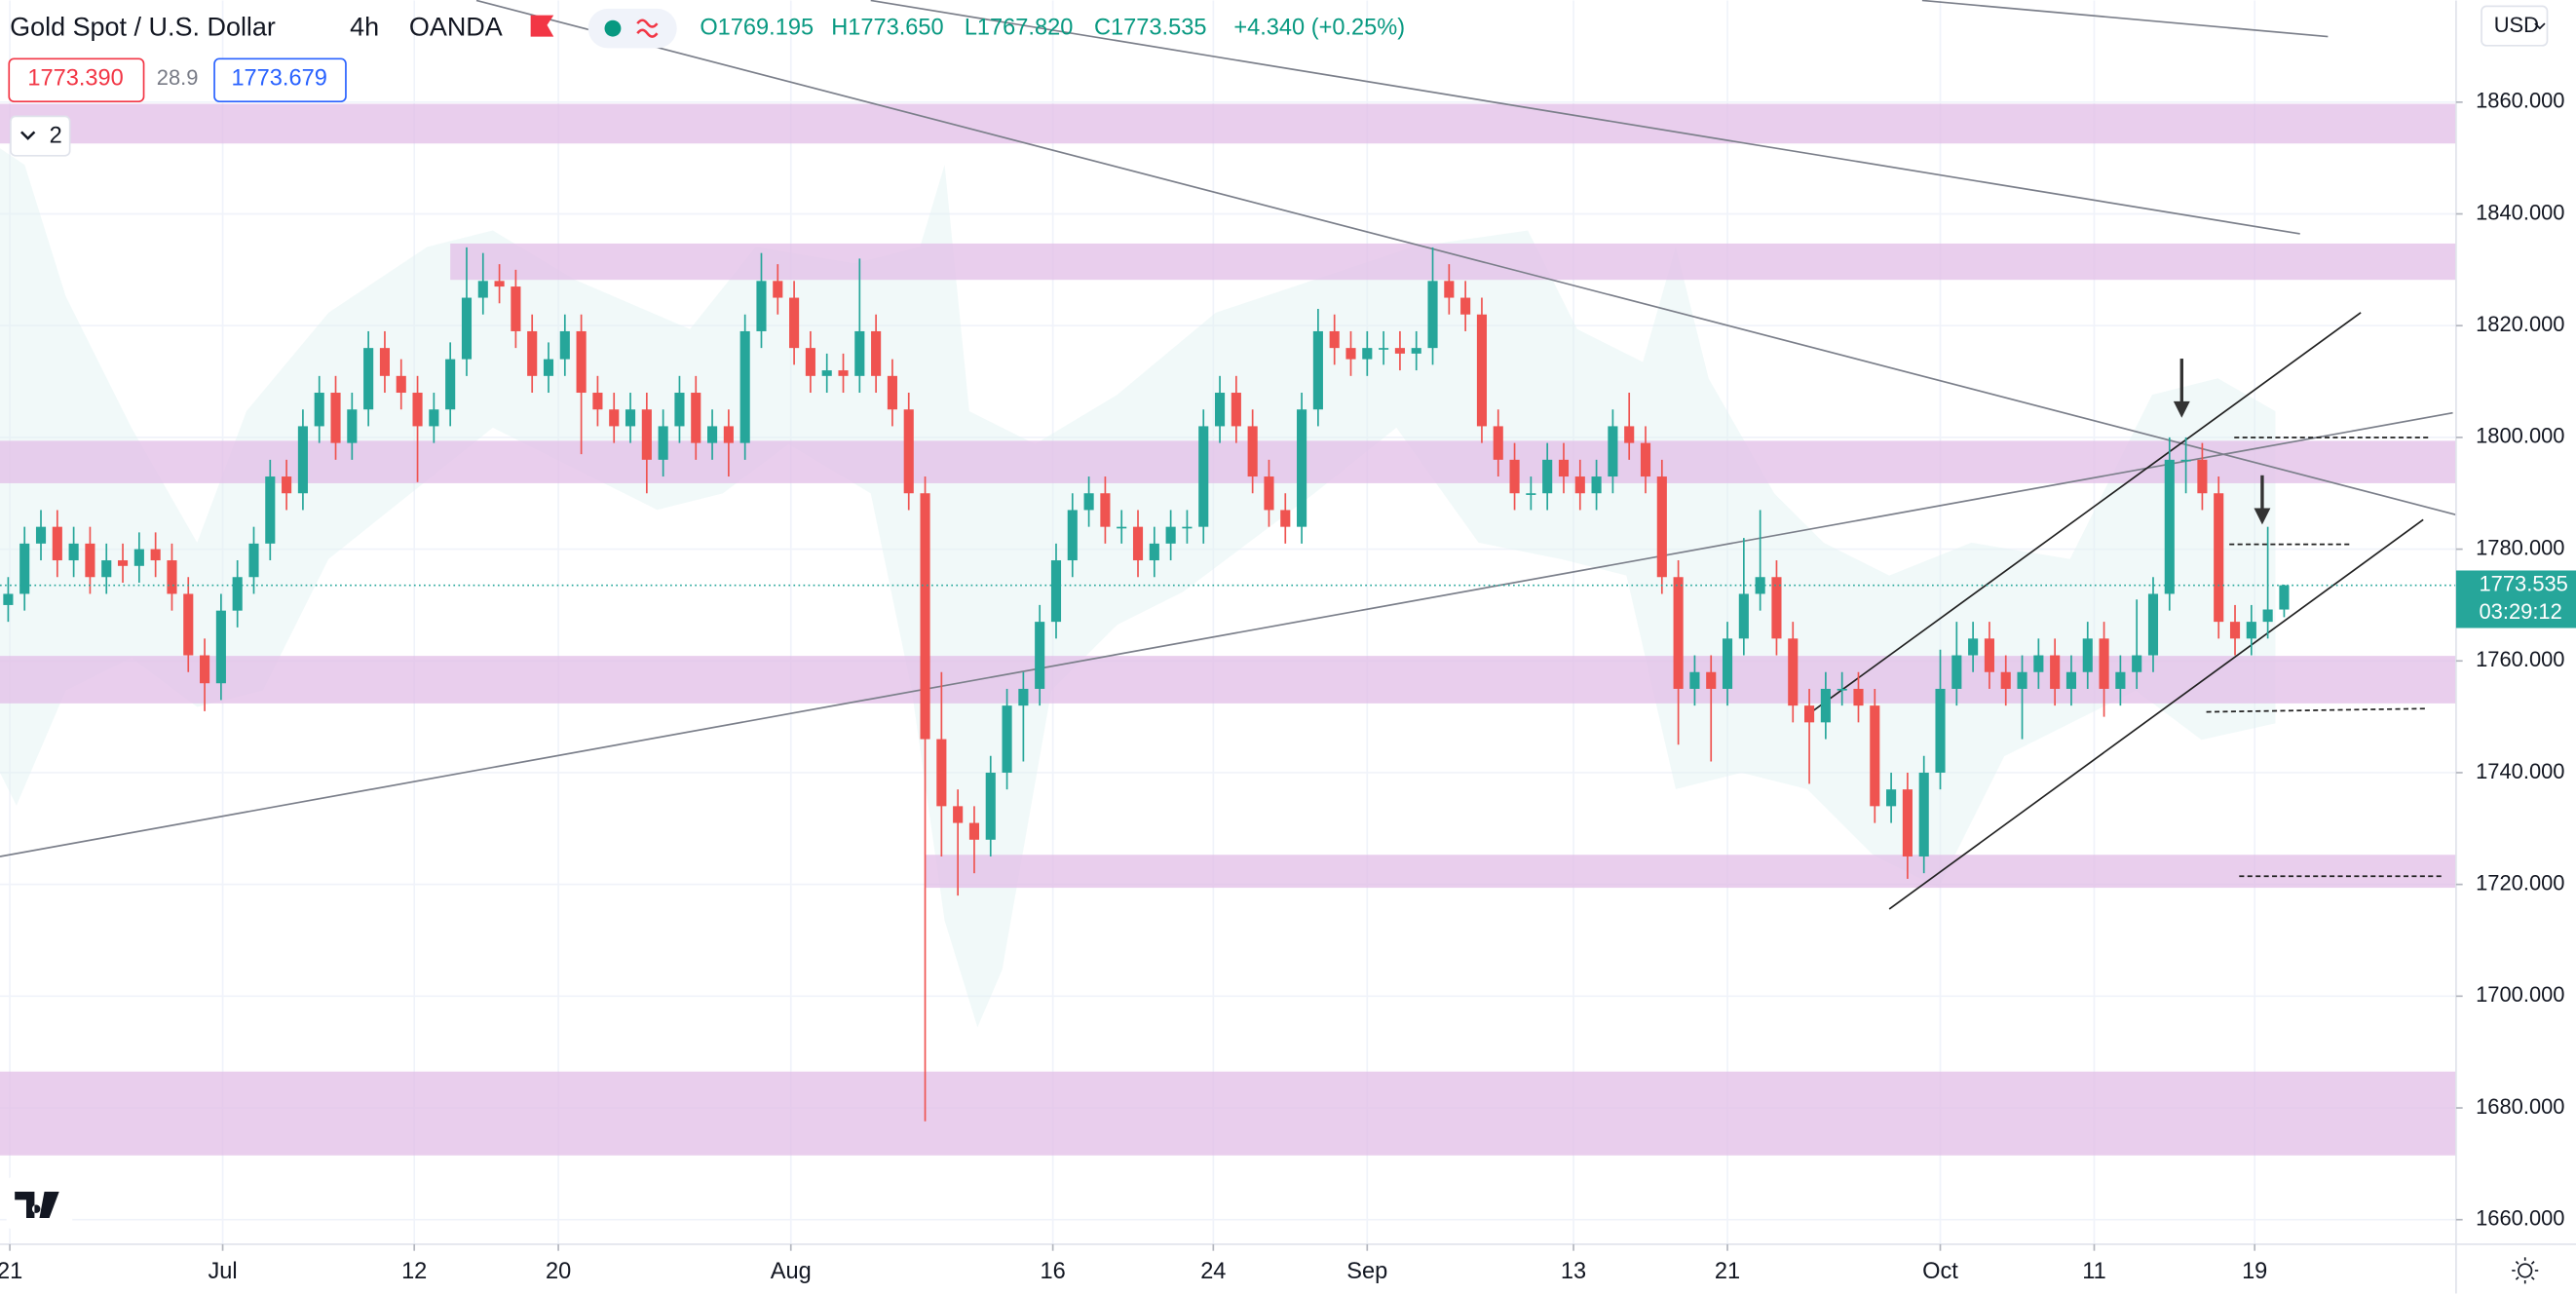  I want to click on x-tick-label: 20, so click(558, 1271).